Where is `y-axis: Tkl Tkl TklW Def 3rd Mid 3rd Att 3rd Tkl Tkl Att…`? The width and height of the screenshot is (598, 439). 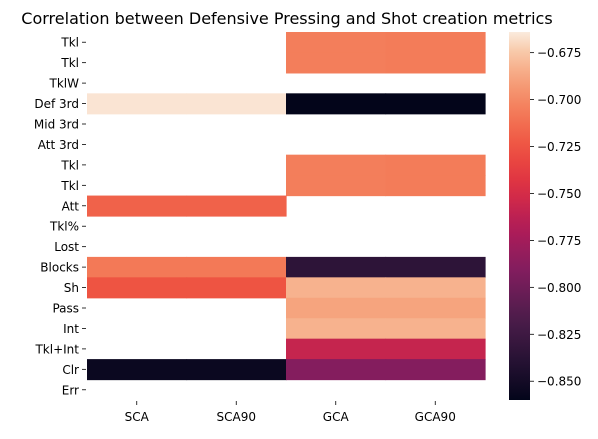 y-axis: Tkl Tkl TklW Def 3rd Mid 3rd Att 3rd Tkl Tkl Att… is located at coordinates (60, 216).